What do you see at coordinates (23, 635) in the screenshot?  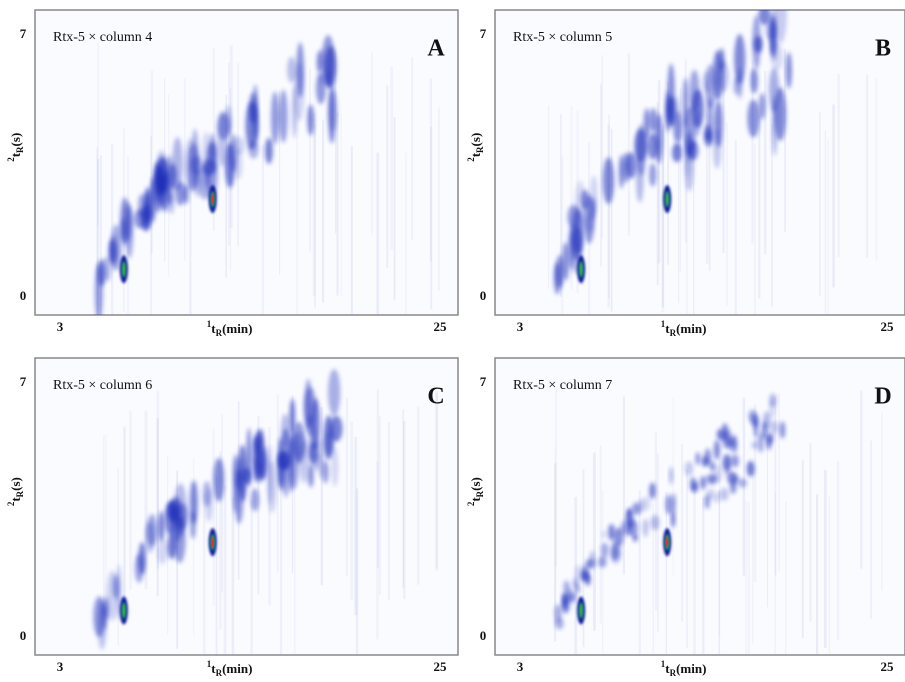 I see `y-tick-label: 0` at bounding box center [23, 635].